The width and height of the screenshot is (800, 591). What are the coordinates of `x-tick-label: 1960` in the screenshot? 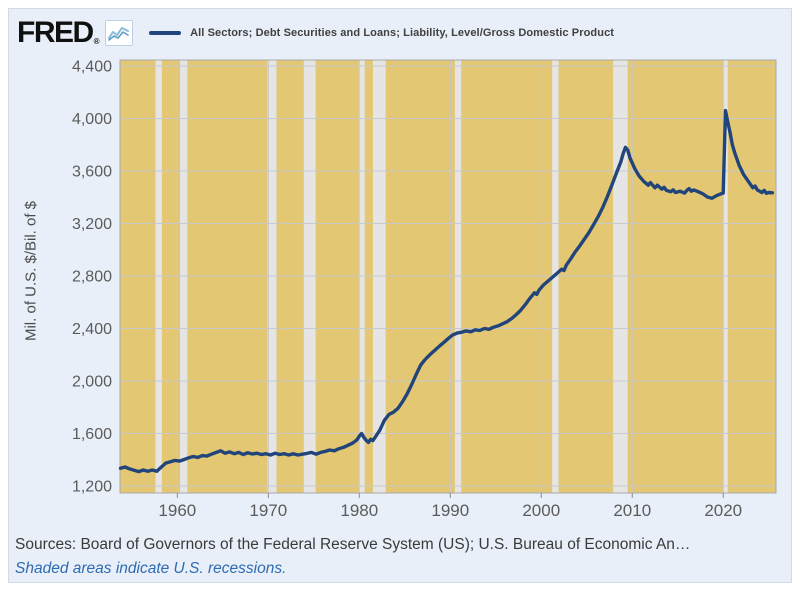 It's located at (177, 510).